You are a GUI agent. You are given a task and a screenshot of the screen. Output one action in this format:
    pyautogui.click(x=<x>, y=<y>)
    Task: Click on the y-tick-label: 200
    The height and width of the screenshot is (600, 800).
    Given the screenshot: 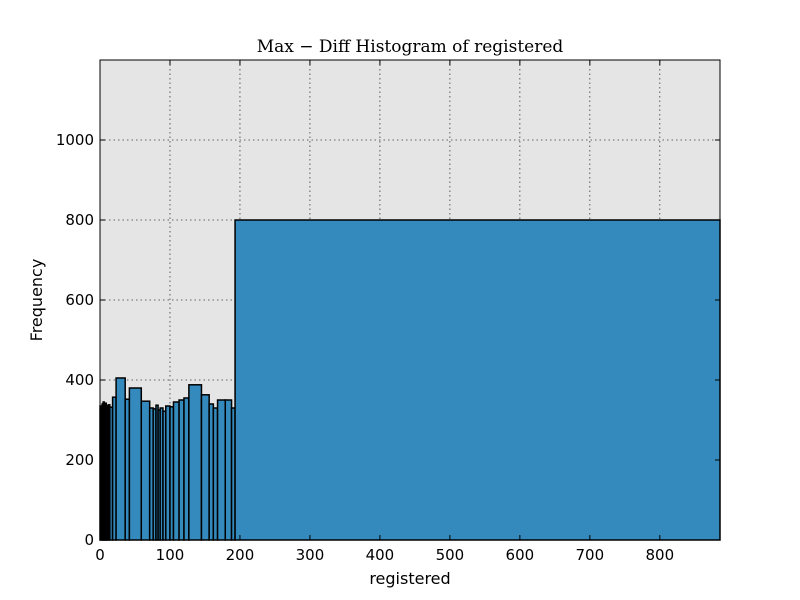 What is the action you would take?
    pyautogui.click(x=79, y=460)
    